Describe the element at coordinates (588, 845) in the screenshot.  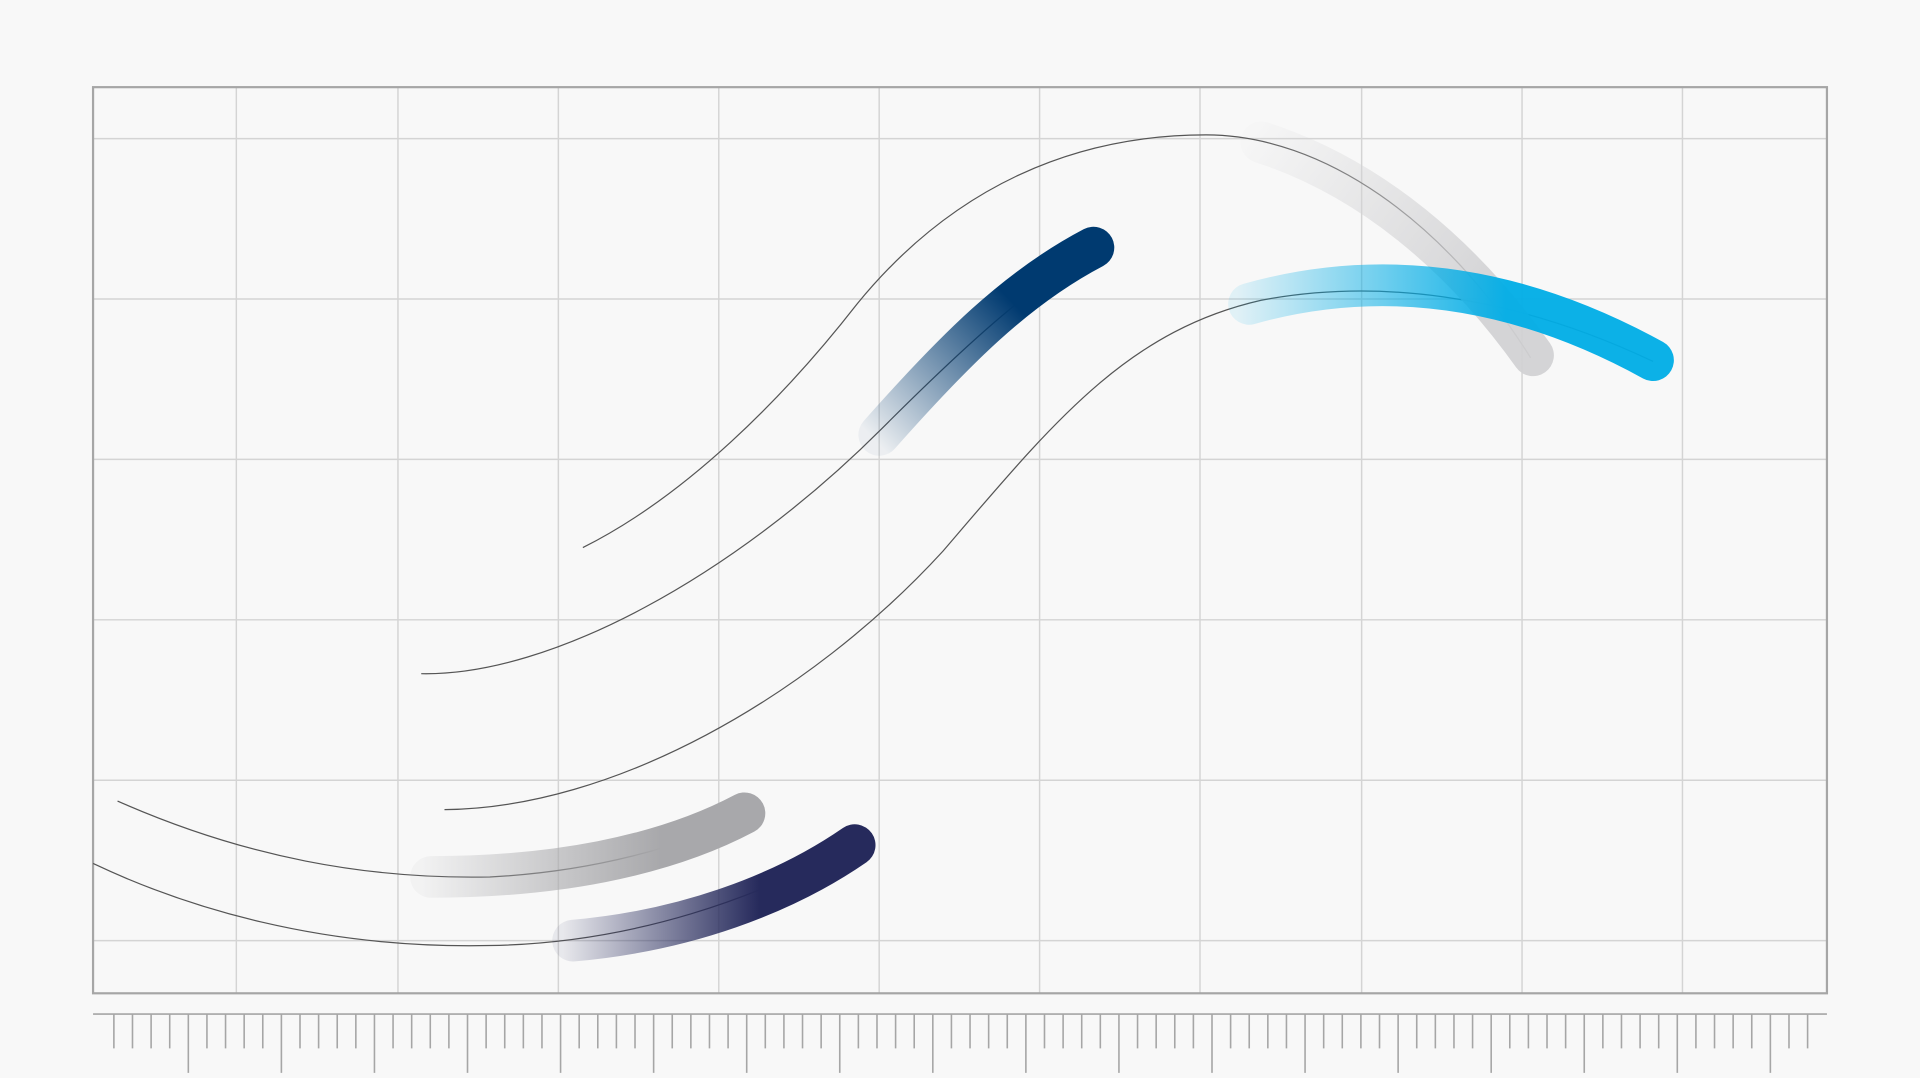
I see `mid-gray-stroke` at that location.